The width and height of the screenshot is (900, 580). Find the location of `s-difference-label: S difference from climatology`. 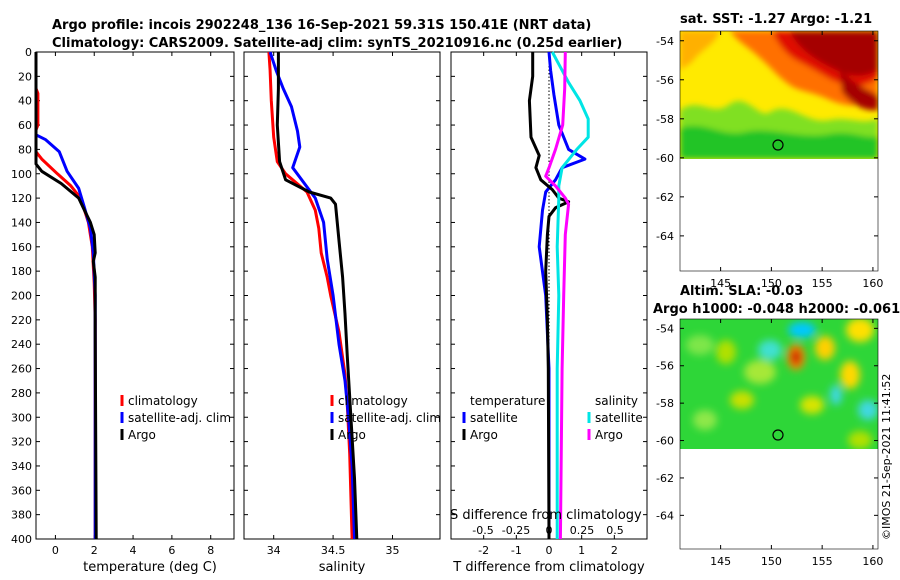

s-difference-label: S difference from climatology is located at coordinates (546, 515).